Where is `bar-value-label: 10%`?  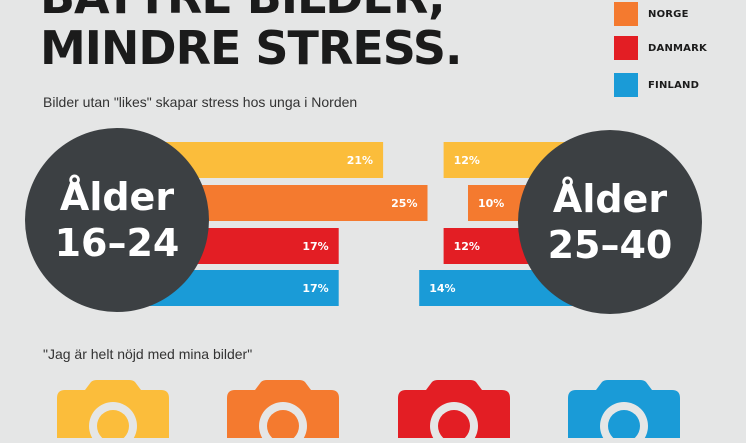 bar-value-label: 10% is located at coordinates (491, 203).